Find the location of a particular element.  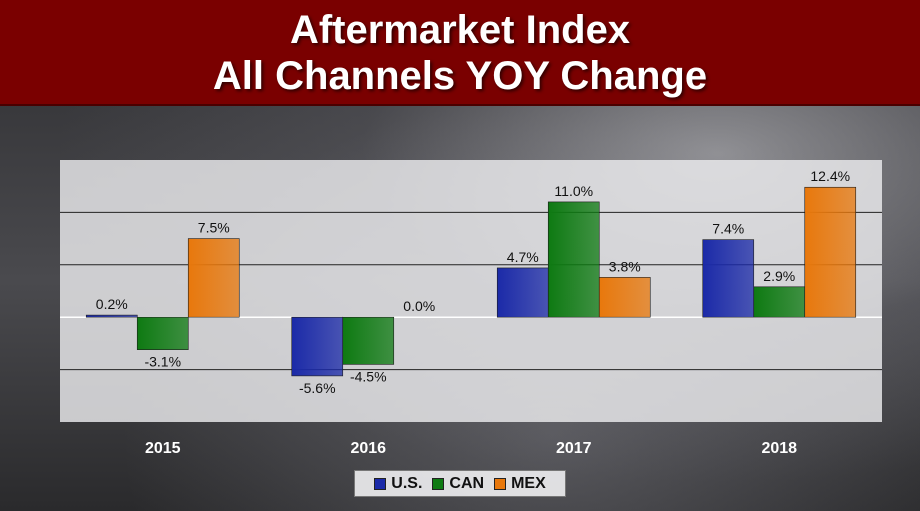

data-label: -5.6% is located at coordinates (317, 388).